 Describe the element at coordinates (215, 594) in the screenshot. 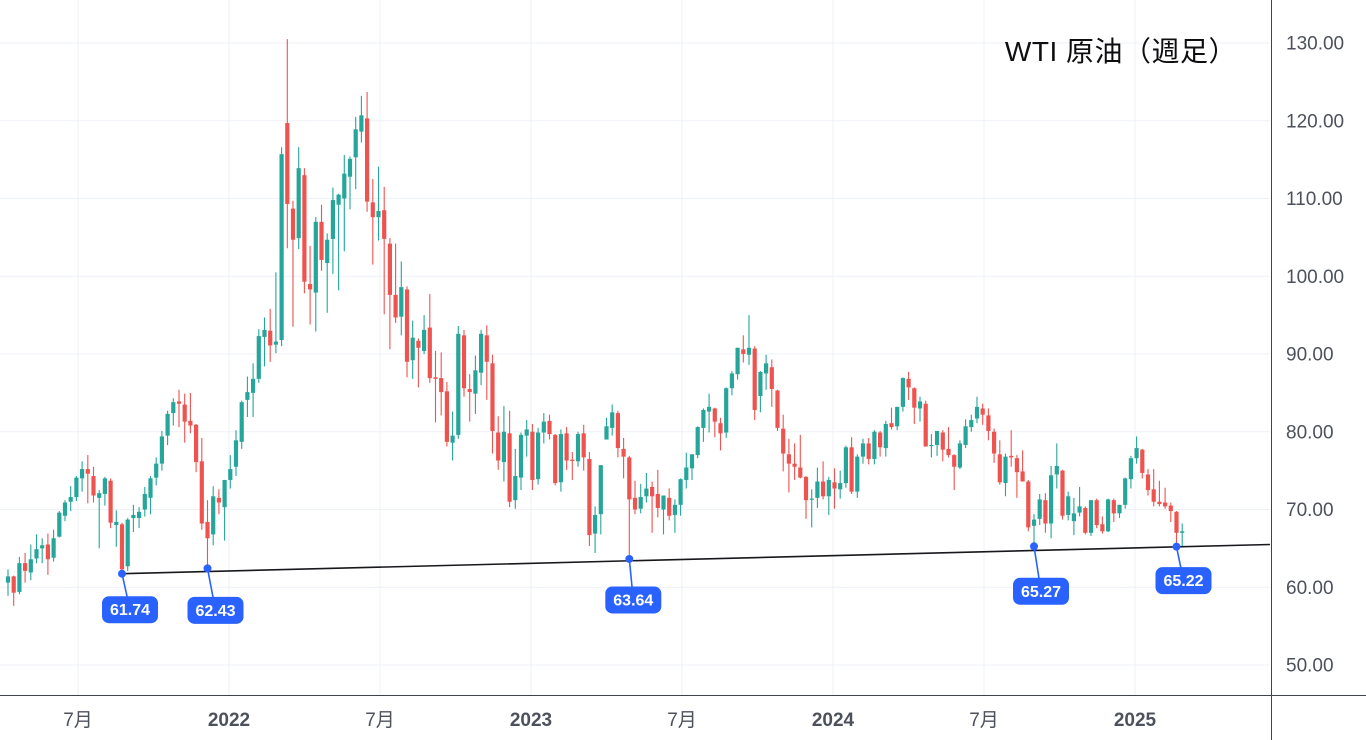

I see `low-marker: 62.43` at that location.